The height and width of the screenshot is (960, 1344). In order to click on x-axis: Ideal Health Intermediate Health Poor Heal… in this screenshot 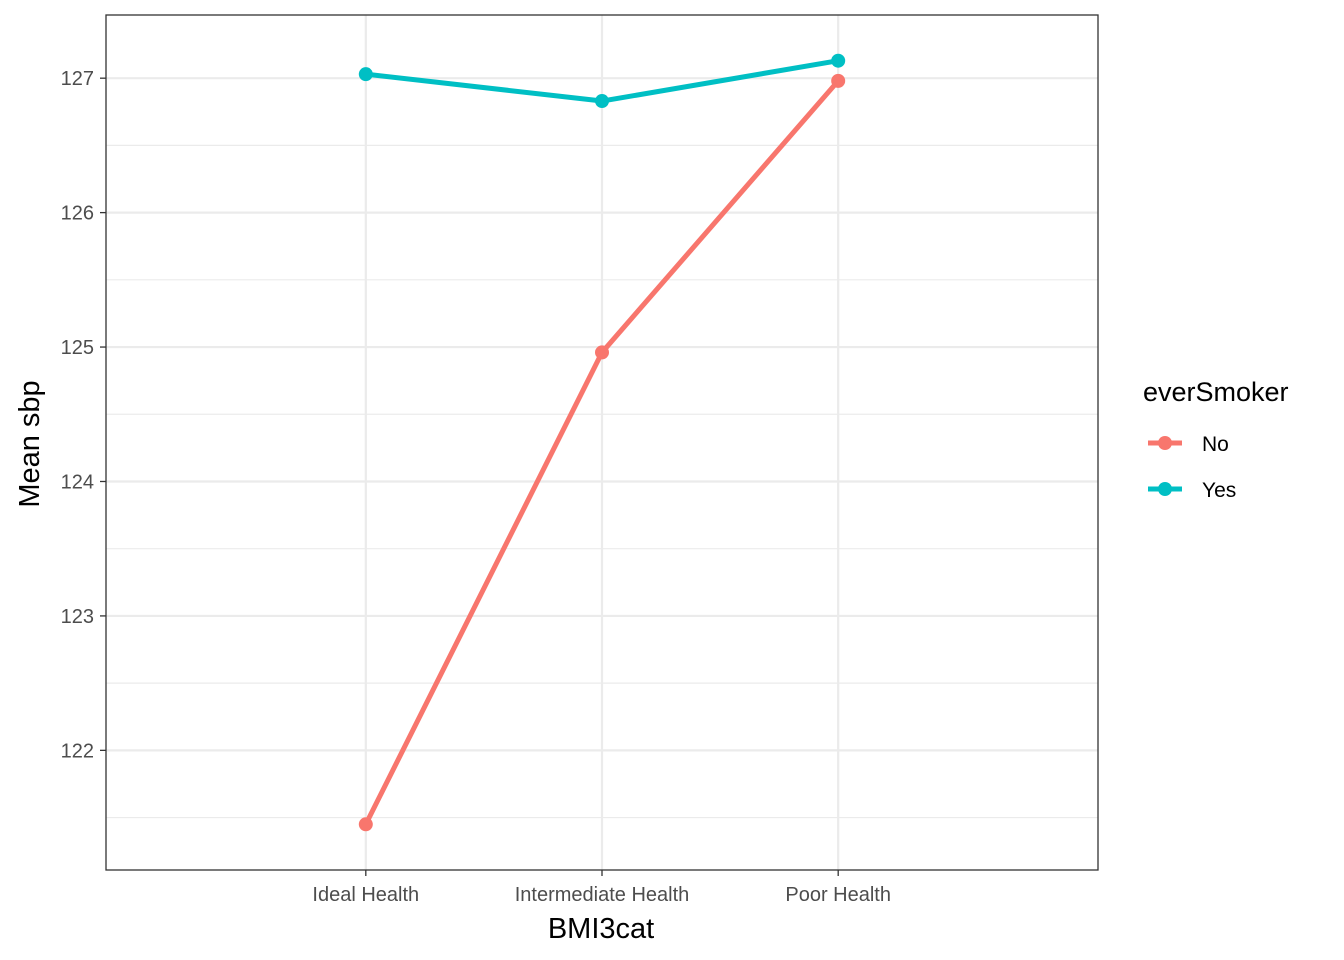, I will do `click(601, 888)`.